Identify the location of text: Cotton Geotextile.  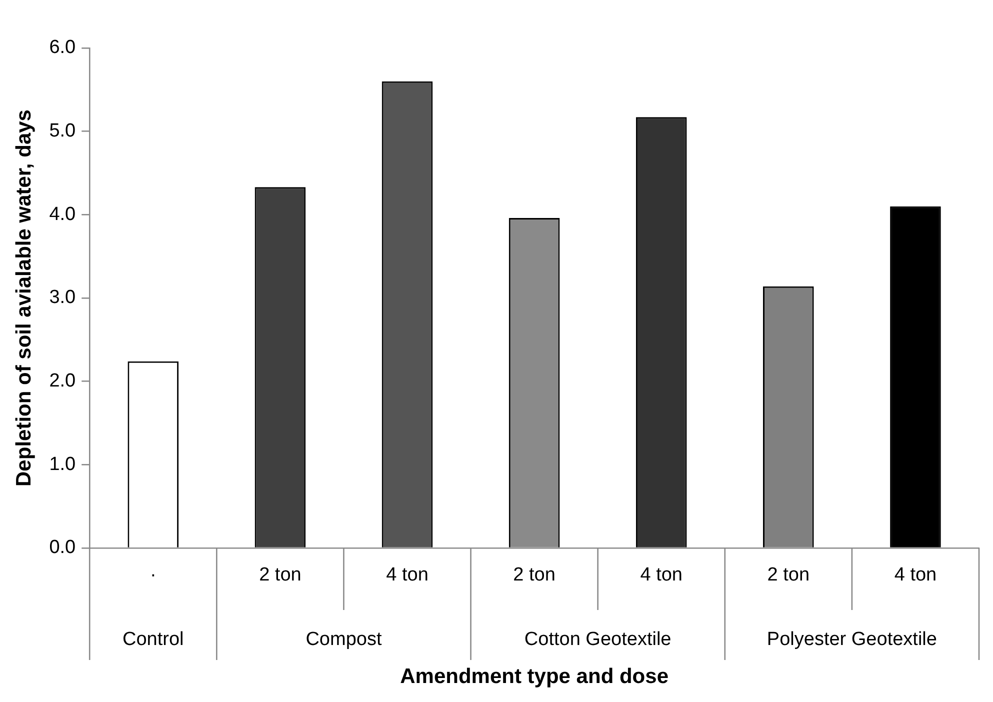
(598, 639).